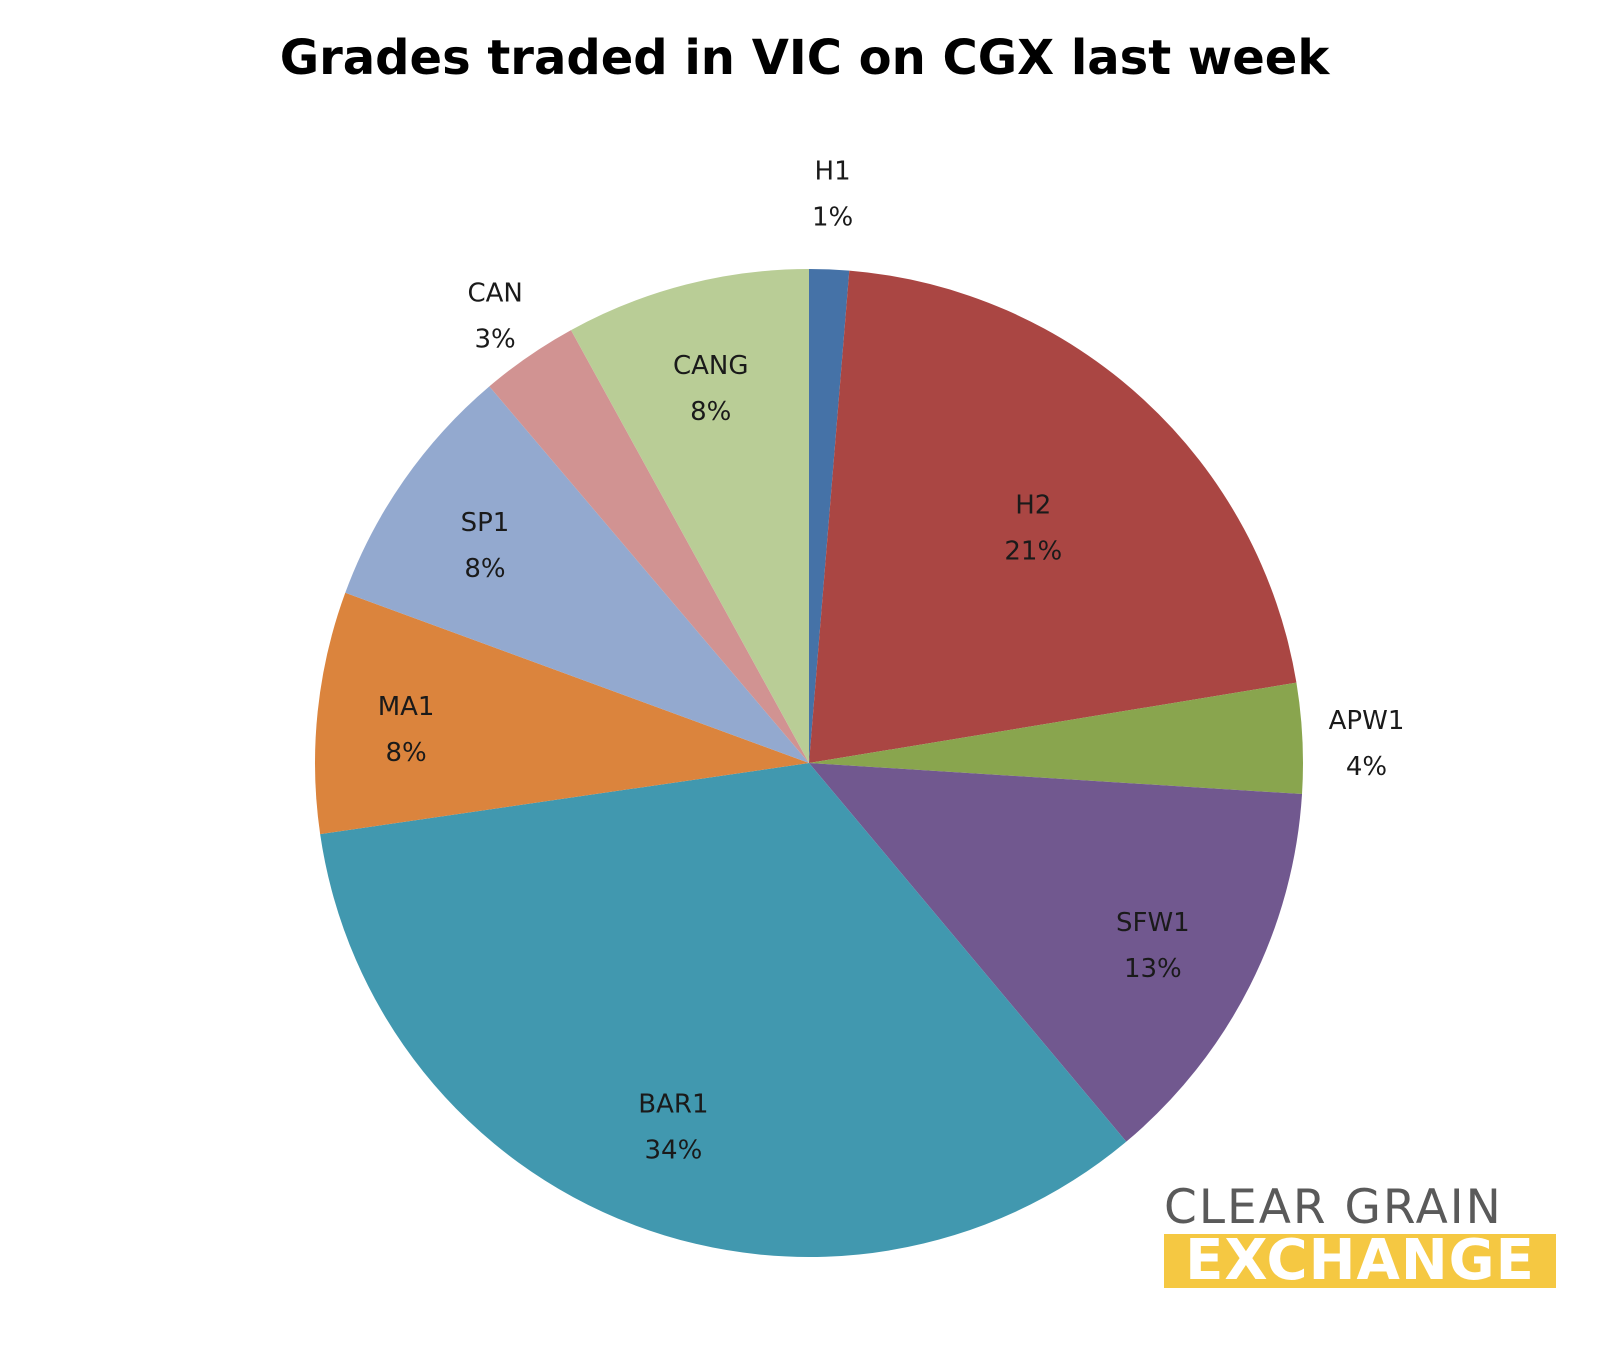 The height and width of the screenshot is (1351, 1609). What do you see at coordinates (406, 707) in the screenshot?
I see `slice-label-ma1: MA1` at bounding box center [406, 707].